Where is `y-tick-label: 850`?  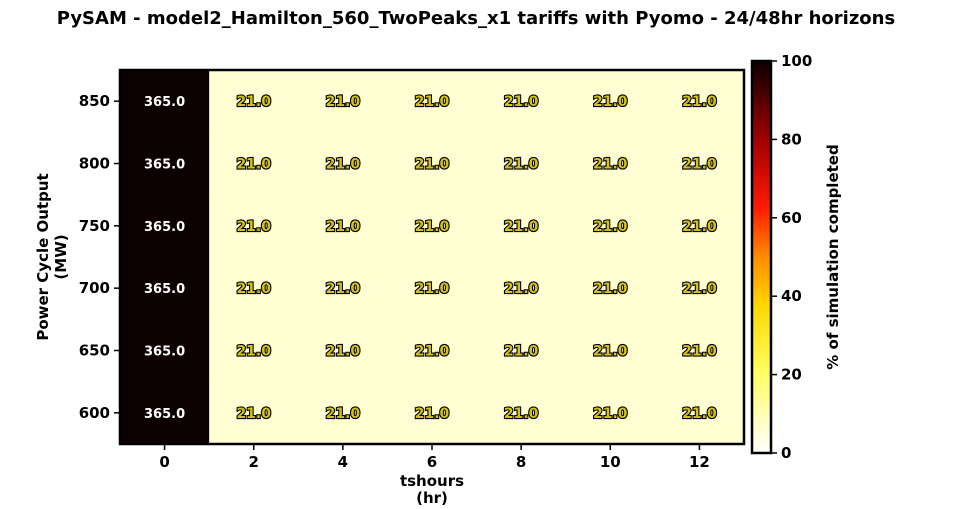
y-tick-label: 850 is located at coordinates (94, 101).